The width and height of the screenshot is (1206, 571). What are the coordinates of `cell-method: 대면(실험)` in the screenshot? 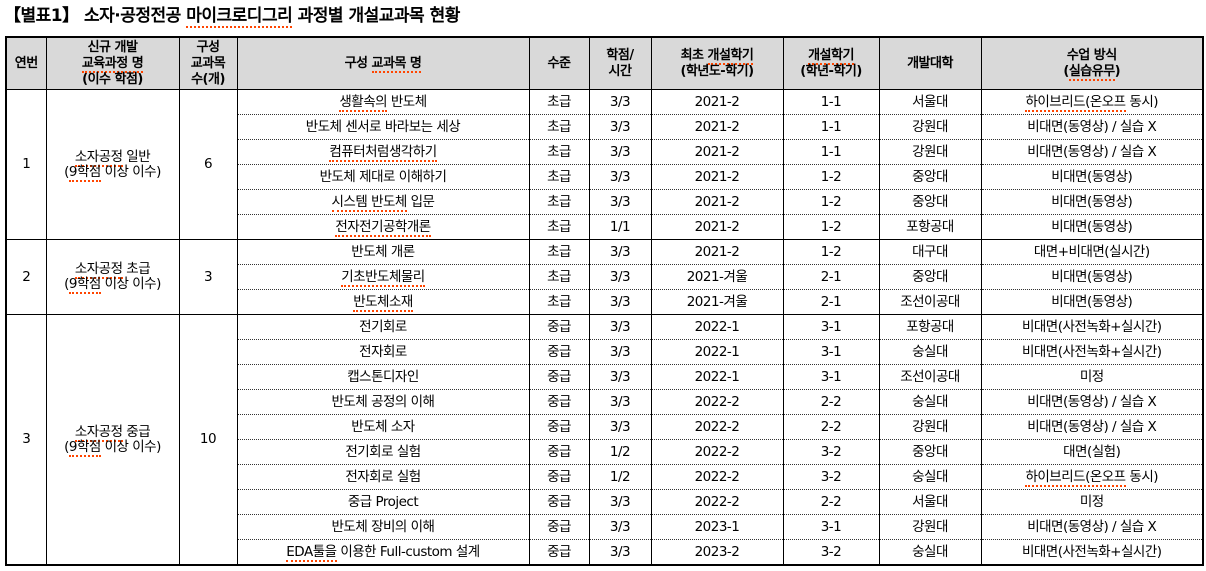 It's located at (1092, 452).